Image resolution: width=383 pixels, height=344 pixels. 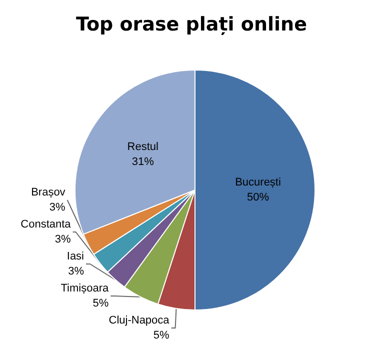 What do you see at coordinates (46, 224) in the screenshot?
I see `slice-label: Constanta` at bounding box center [46, 224].